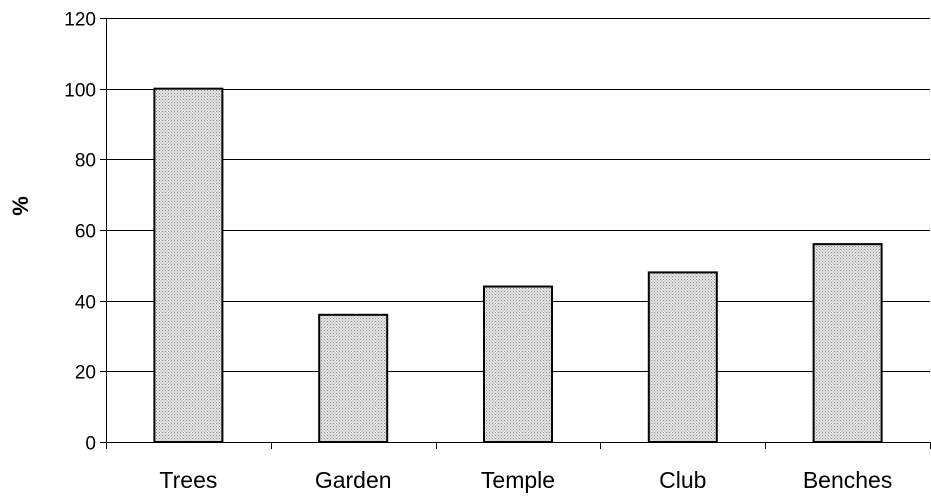 This screenshot has height=502, width=931. What do you see at coordinates (85, 303) in the screenshot?
I see `y-tick-label: 40` at bounding box center [85, 303].